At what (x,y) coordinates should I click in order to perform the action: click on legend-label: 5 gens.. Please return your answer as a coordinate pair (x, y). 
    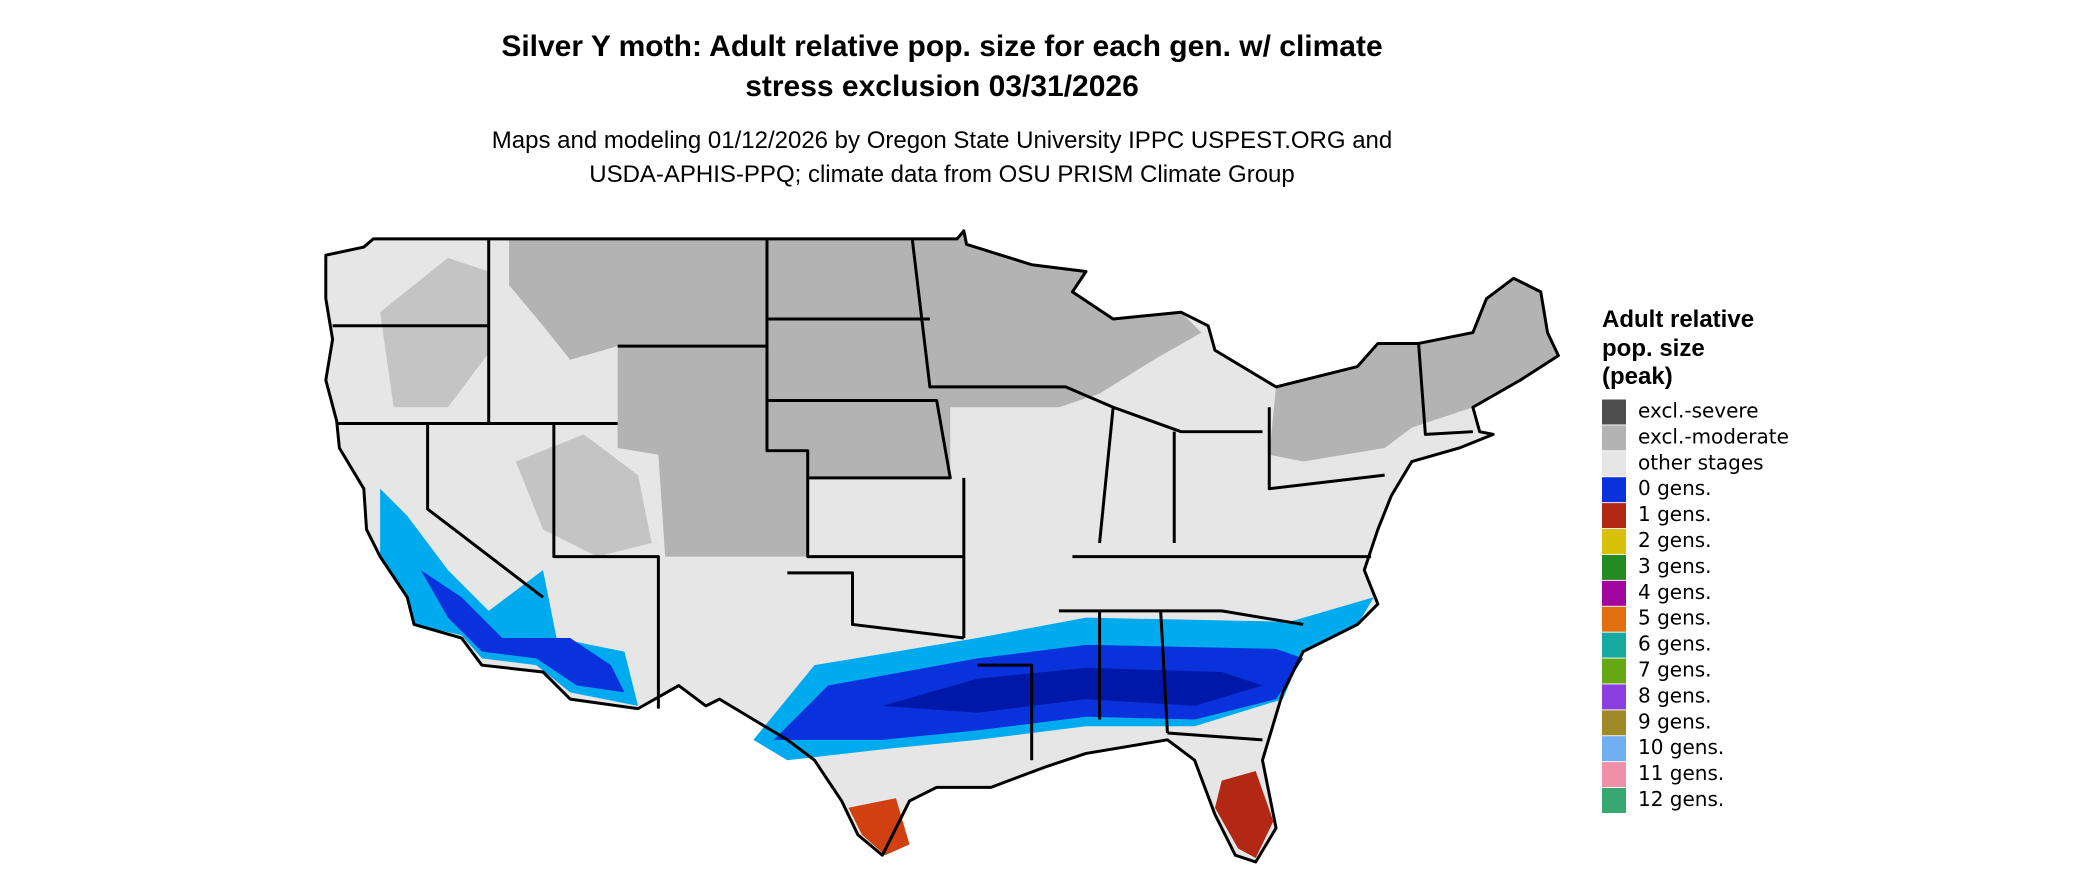
    Looking at the image, I should click on (1675, 618).